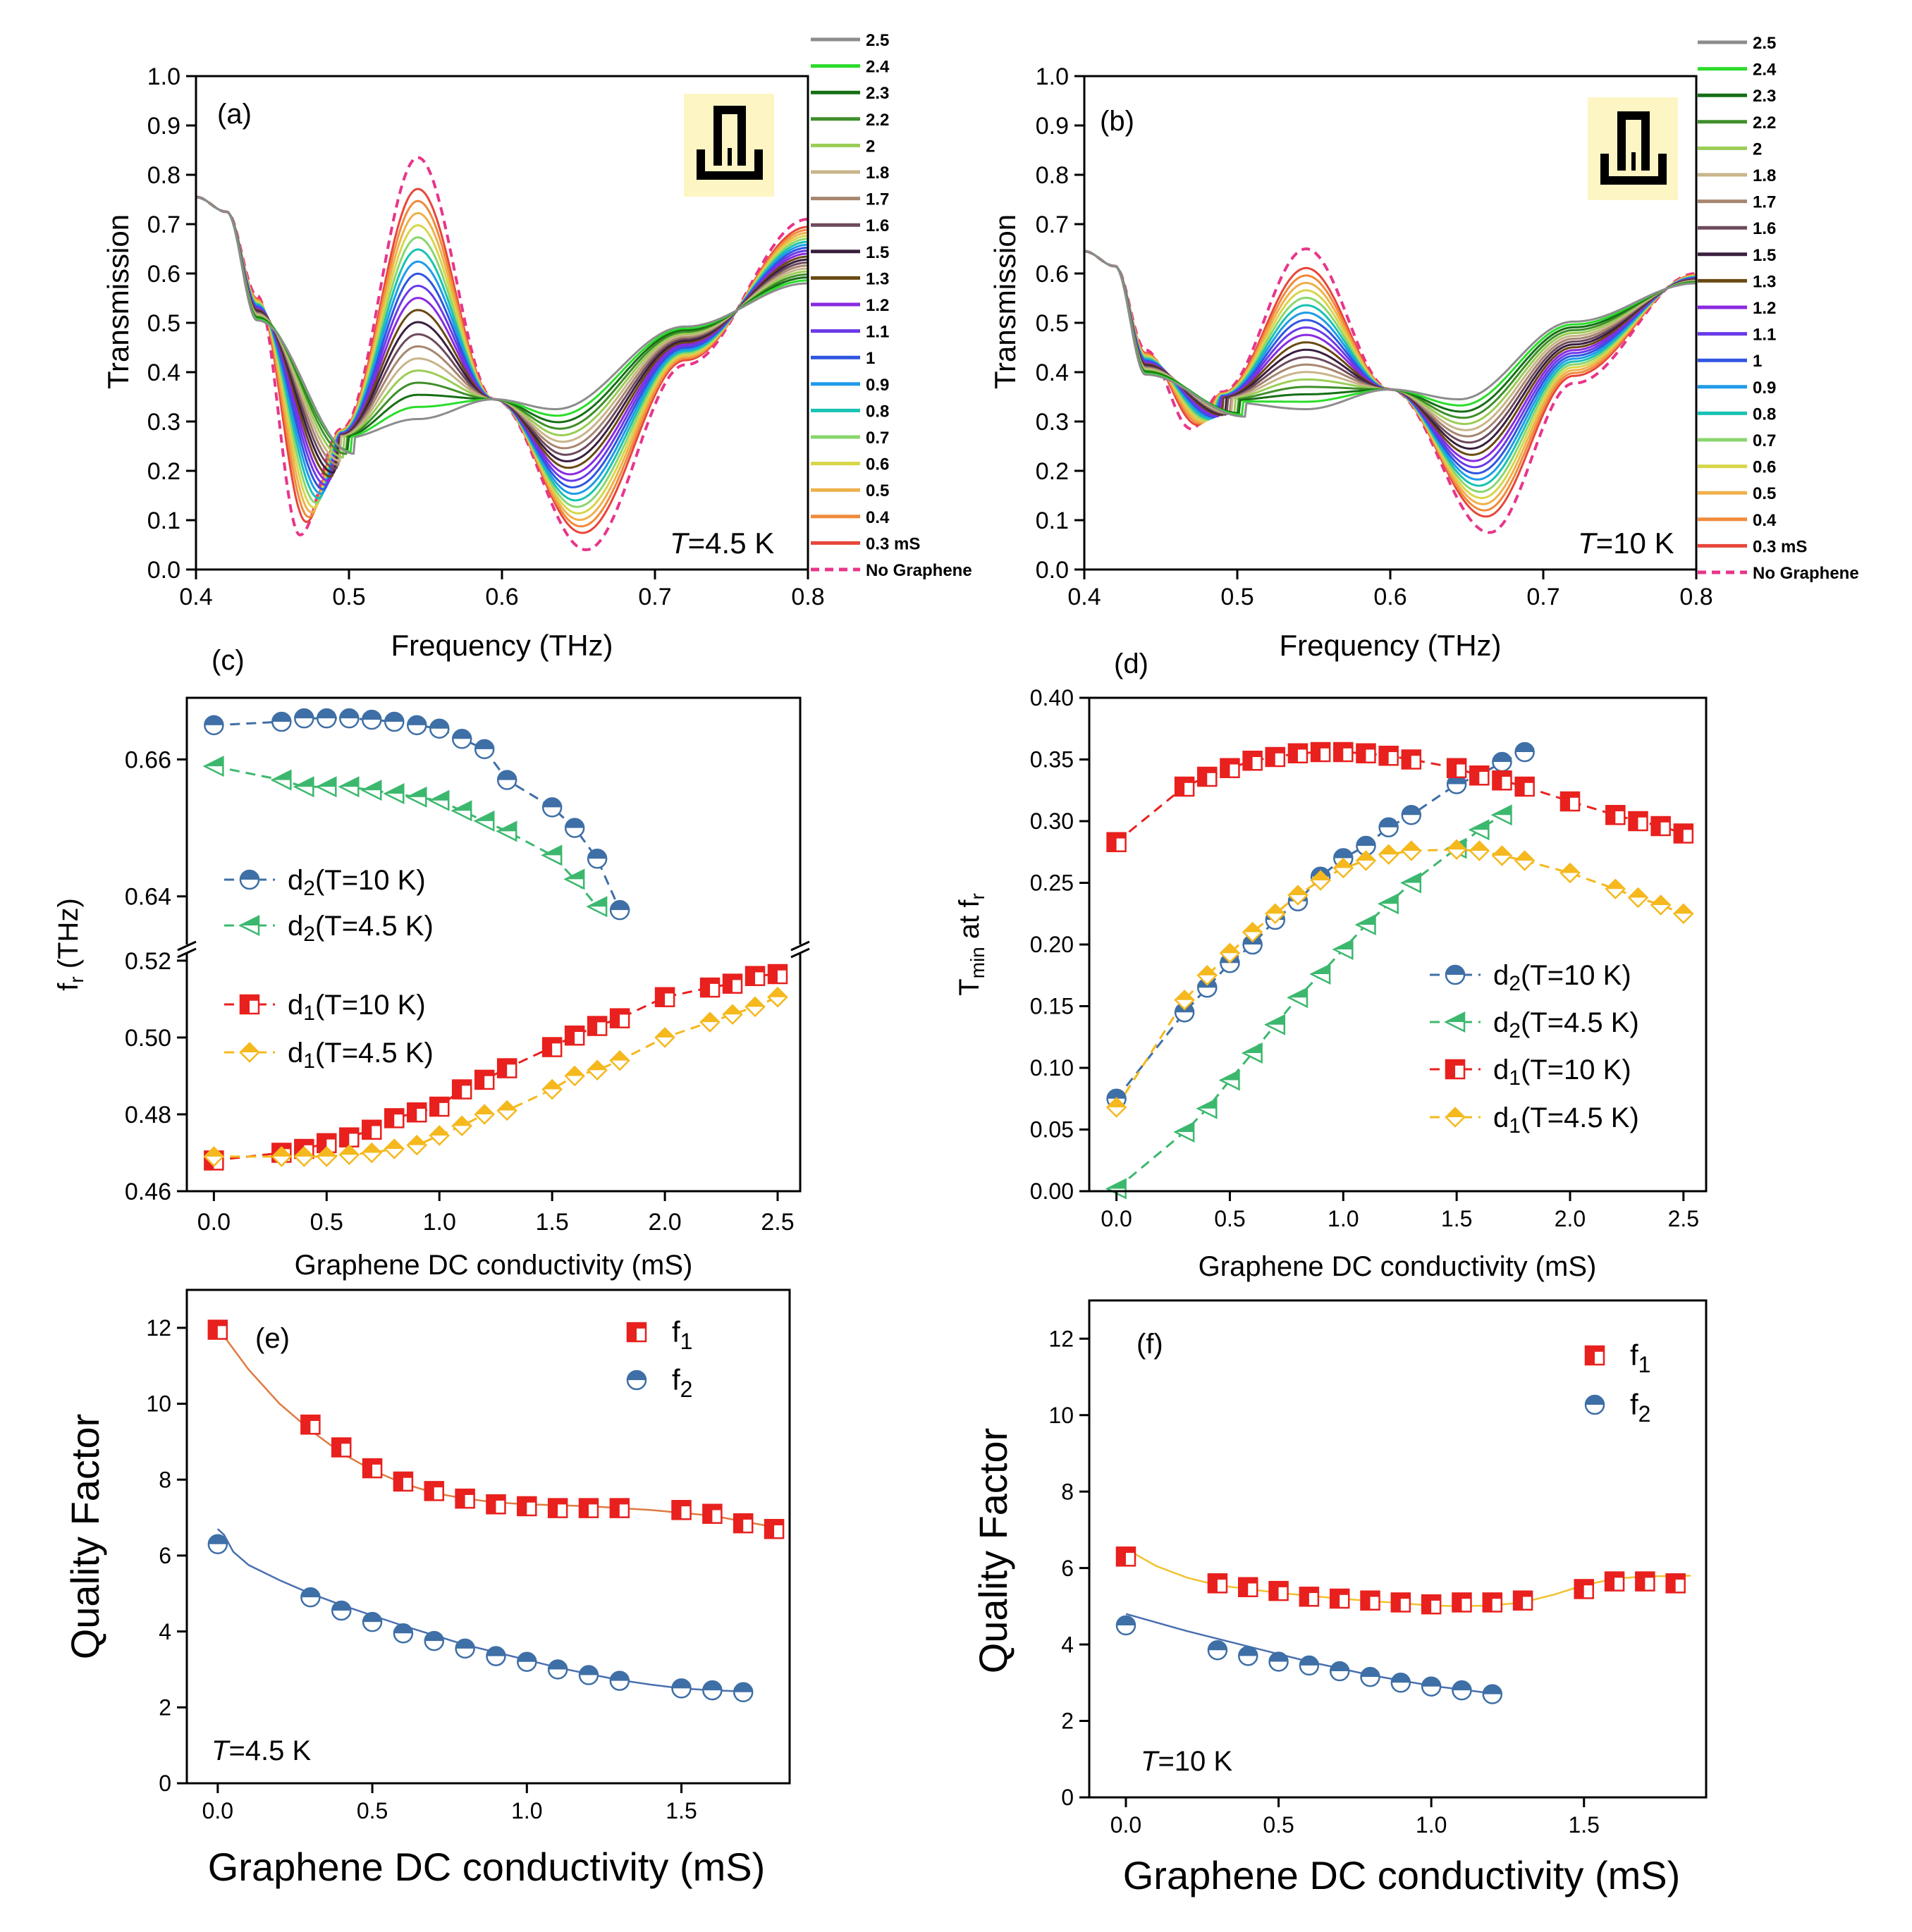 The height and width of the screenshot is (1932, 1912). I want to click on x-axis-label-d: Graphene DC conductivity (mS), so click(1398, 1266).